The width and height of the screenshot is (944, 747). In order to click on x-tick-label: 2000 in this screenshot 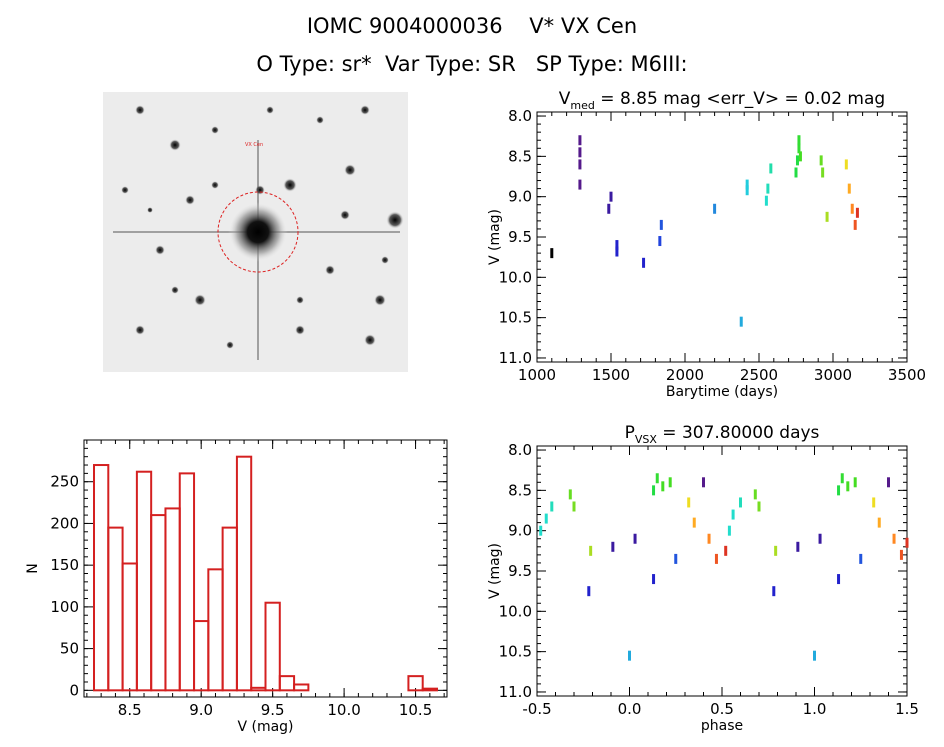, I will do `click(685, 375)`.